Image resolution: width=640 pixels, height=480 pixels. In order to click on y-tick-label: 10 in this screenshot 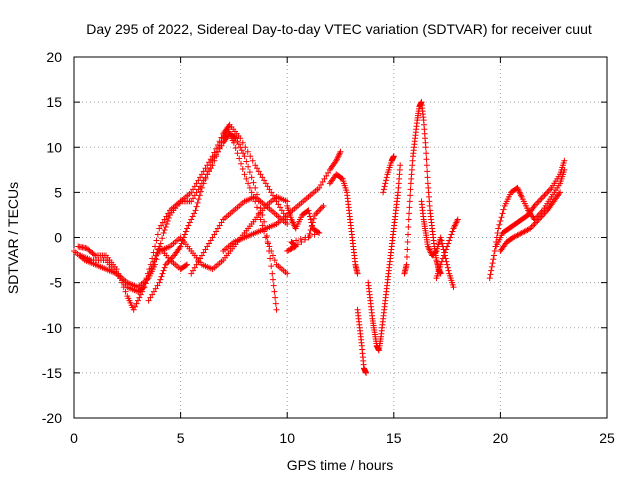, I will do `click(54, 147)`.